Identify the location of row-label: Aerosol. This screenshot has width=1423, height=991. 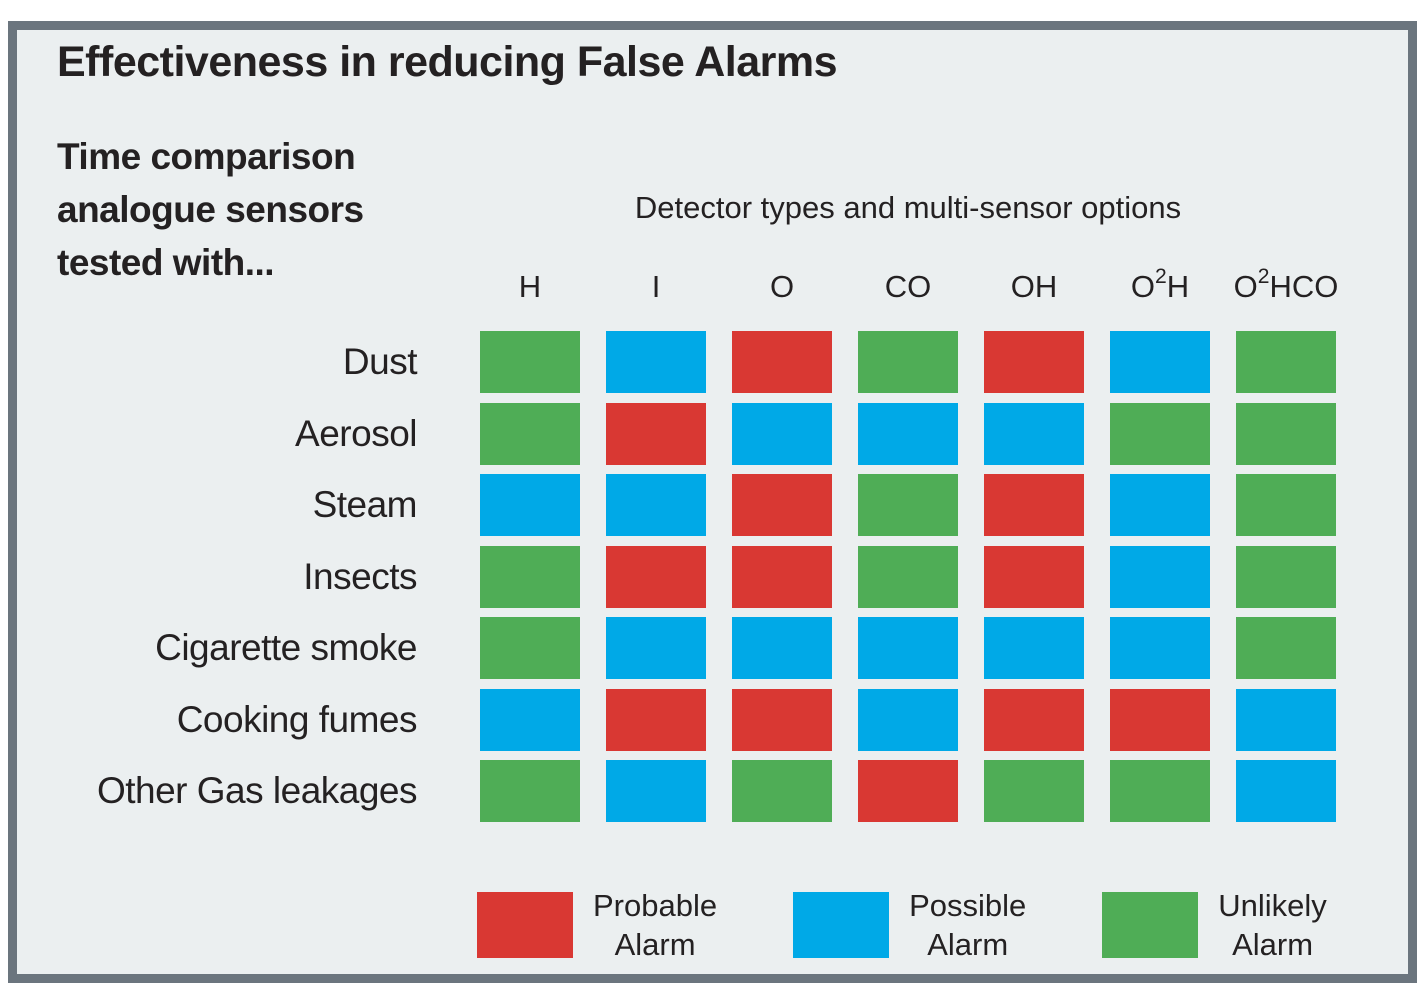
(356, 433).